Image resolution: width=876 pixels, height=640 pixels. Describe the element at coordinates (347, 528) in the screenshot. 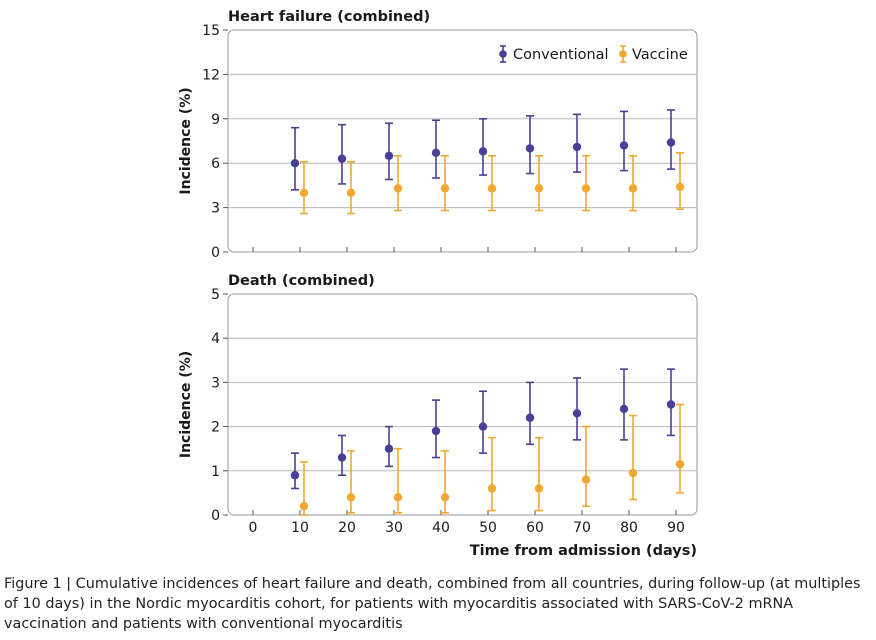

I see `x-tick-label: 20` at that location.